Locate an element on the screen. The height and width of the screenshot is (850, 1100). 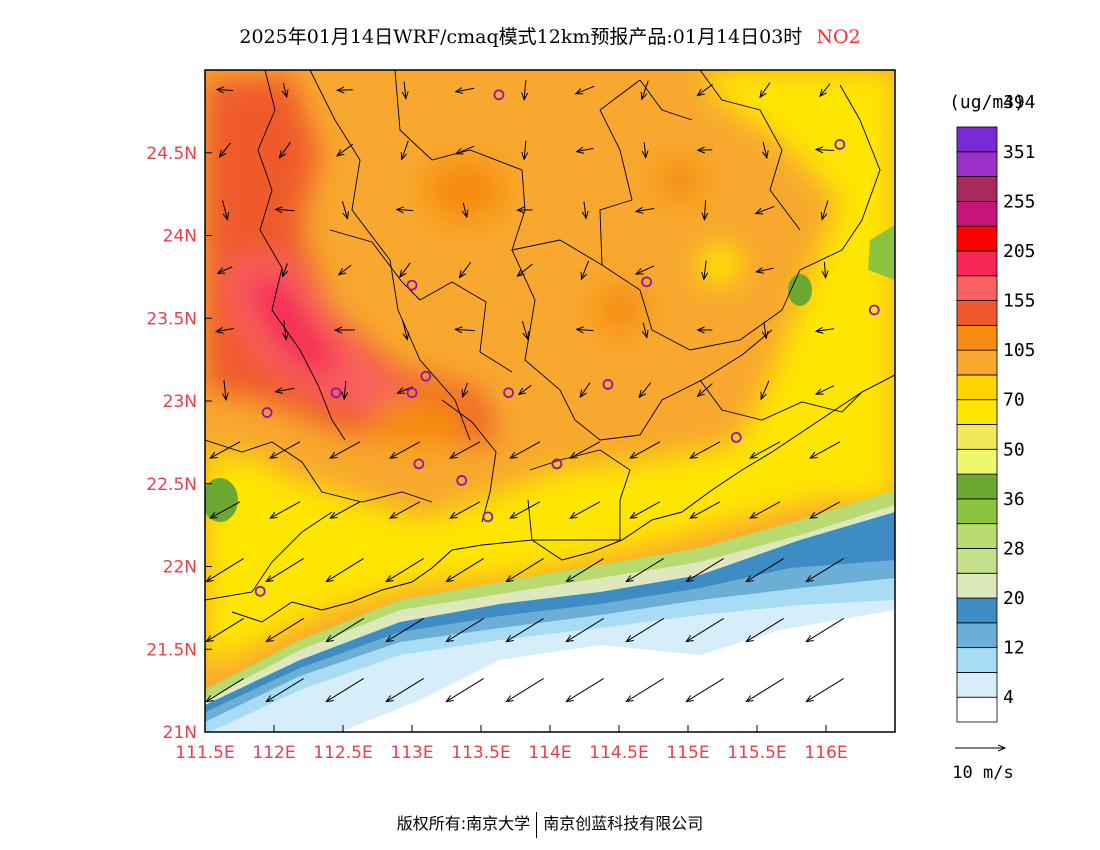
copyright-company: 南京创蓝科技有限公司 is located at coordinates (623, 823).